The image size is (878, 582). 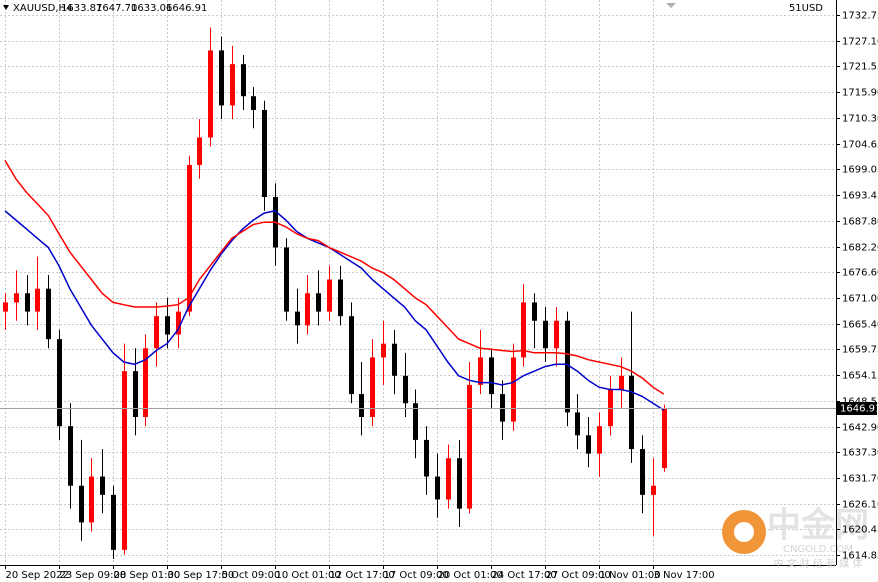 What do you see at coordinates (818, 526) in the screenshot?
I see `watermark-name: 中金网` at bounding box center [818, 526].